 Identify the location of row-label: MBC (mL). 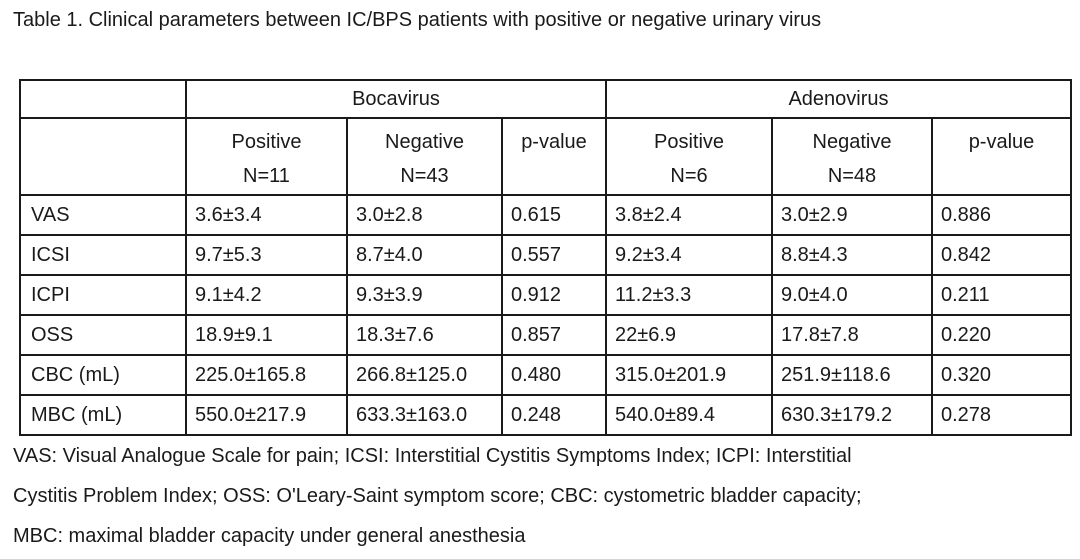
(103, 415).